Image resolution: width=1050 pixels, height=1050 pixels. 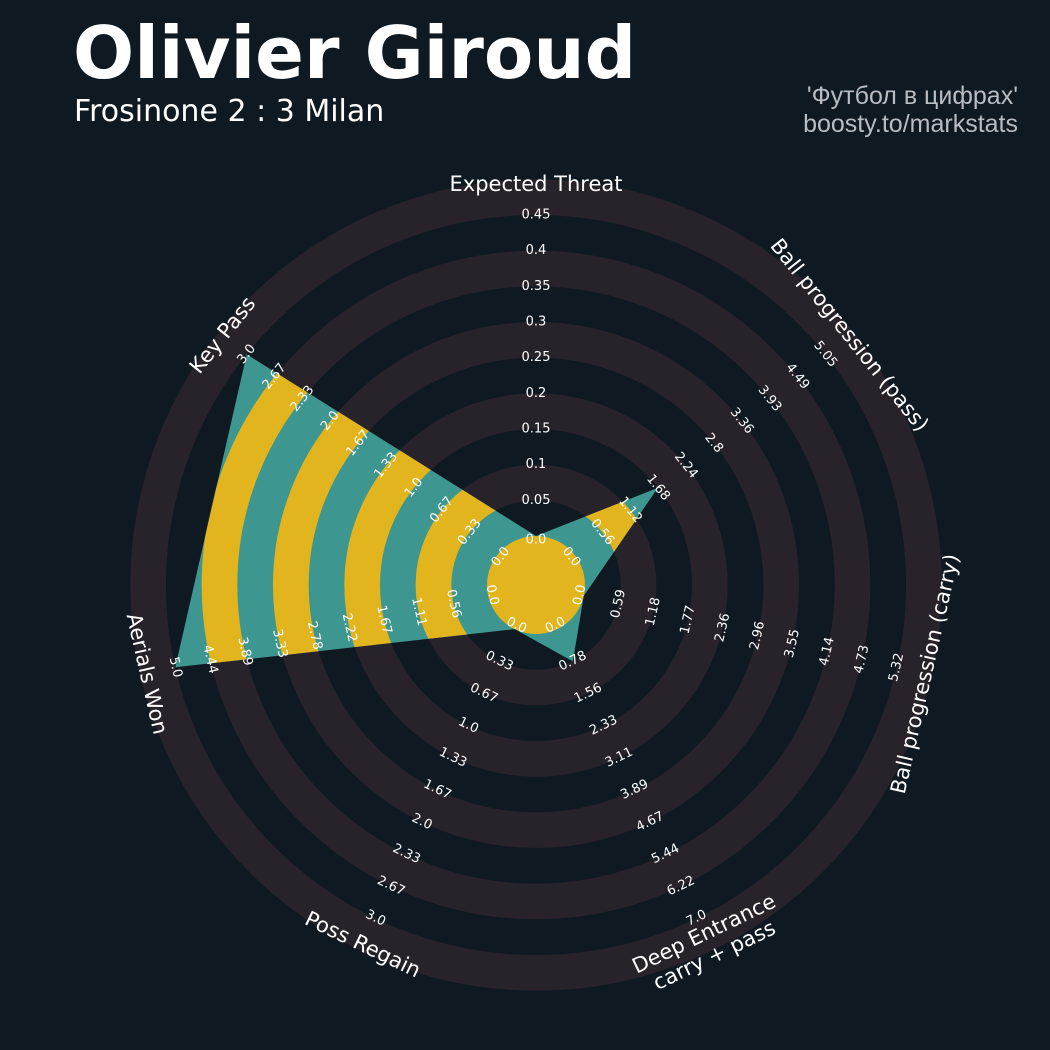 What do you see at coordinates (314, 636) in the screenshot?
I see `tick-label: 2.78` at bounding box center [314, 636].